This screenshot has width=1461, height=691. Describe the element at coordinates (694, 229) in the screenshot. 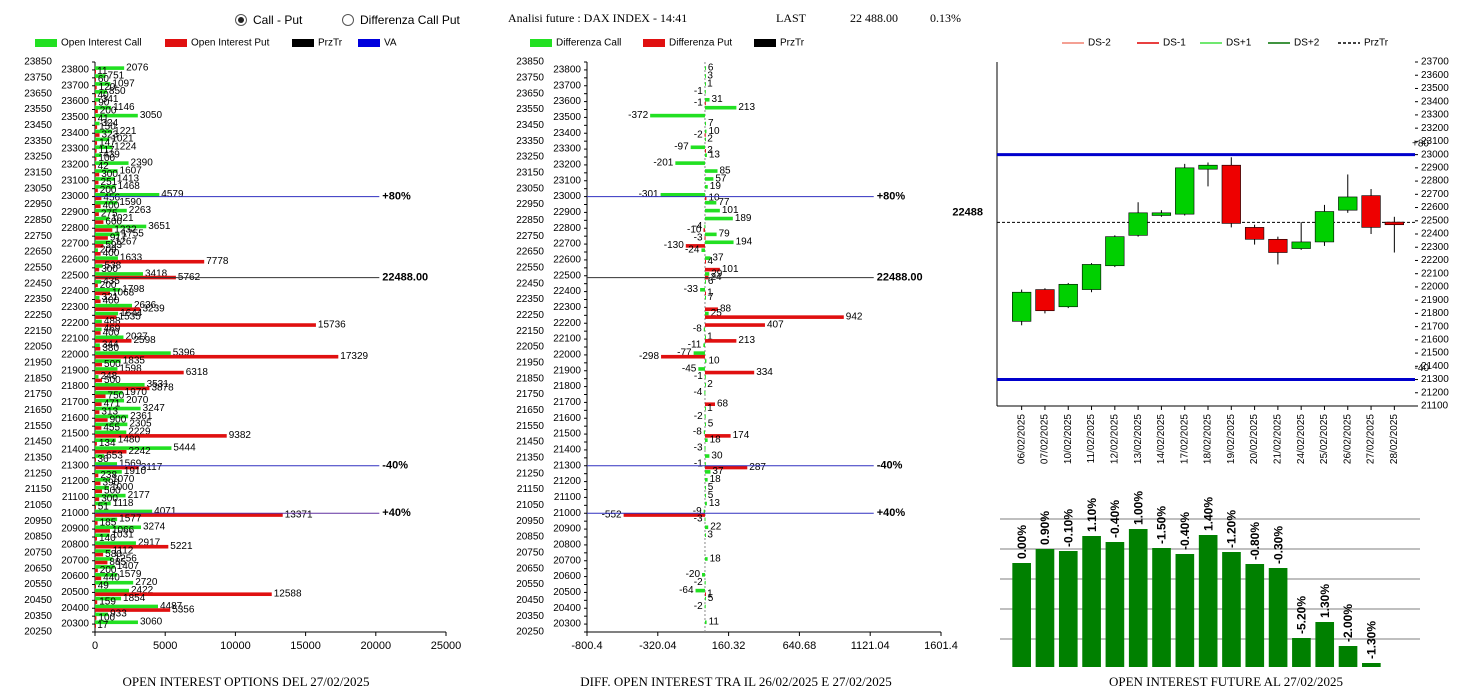

I see `value-label: -10` at that location.